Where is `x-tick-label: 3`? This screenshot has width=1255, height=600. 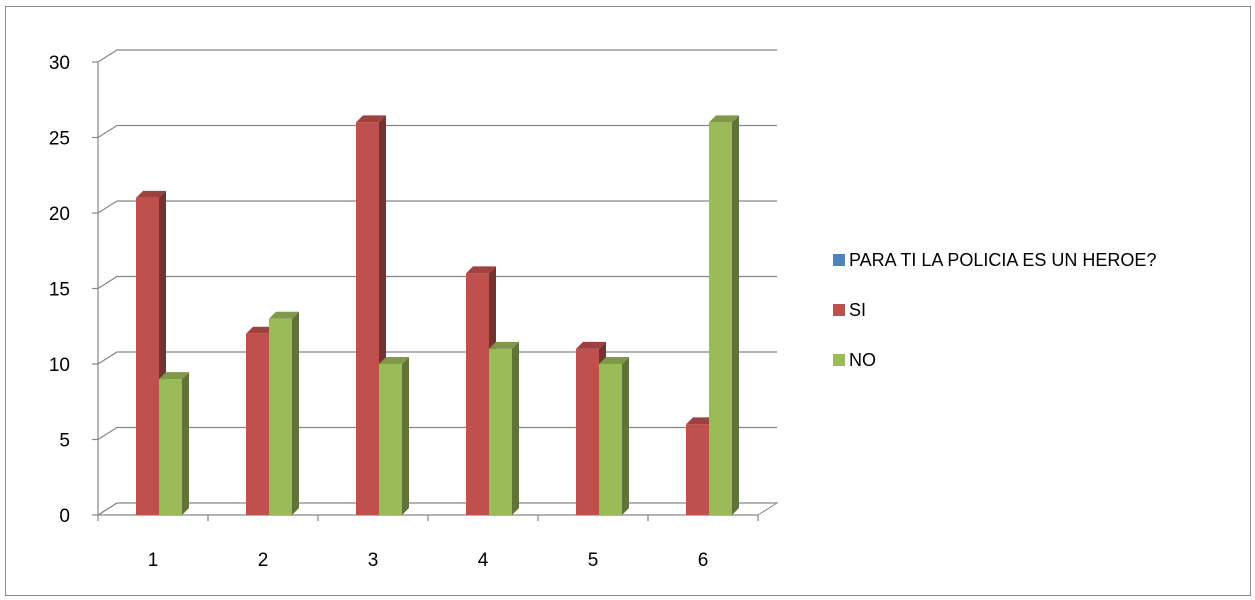
x-tick-label: 3 is located at coordinates (373, 560).